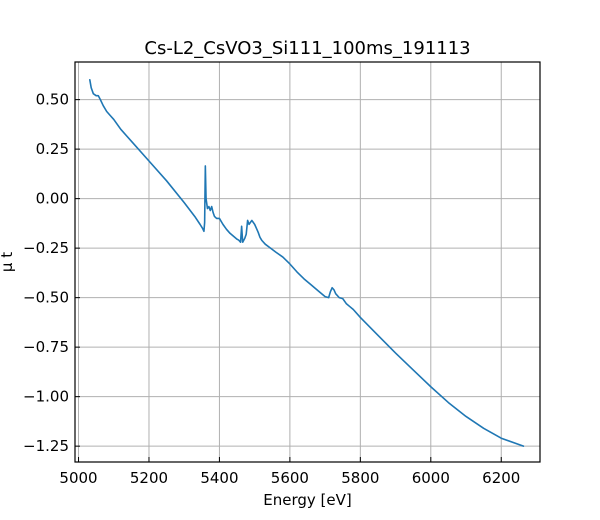  I want to click on x-tick-label: 6200, so click(501, 478).